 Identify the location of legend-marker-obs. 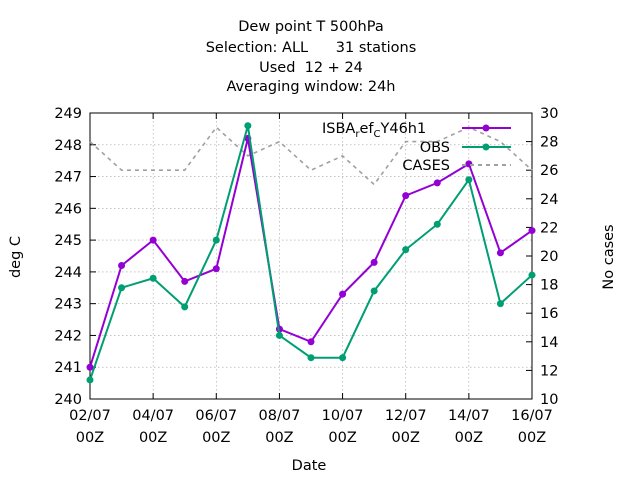
(486, 147).